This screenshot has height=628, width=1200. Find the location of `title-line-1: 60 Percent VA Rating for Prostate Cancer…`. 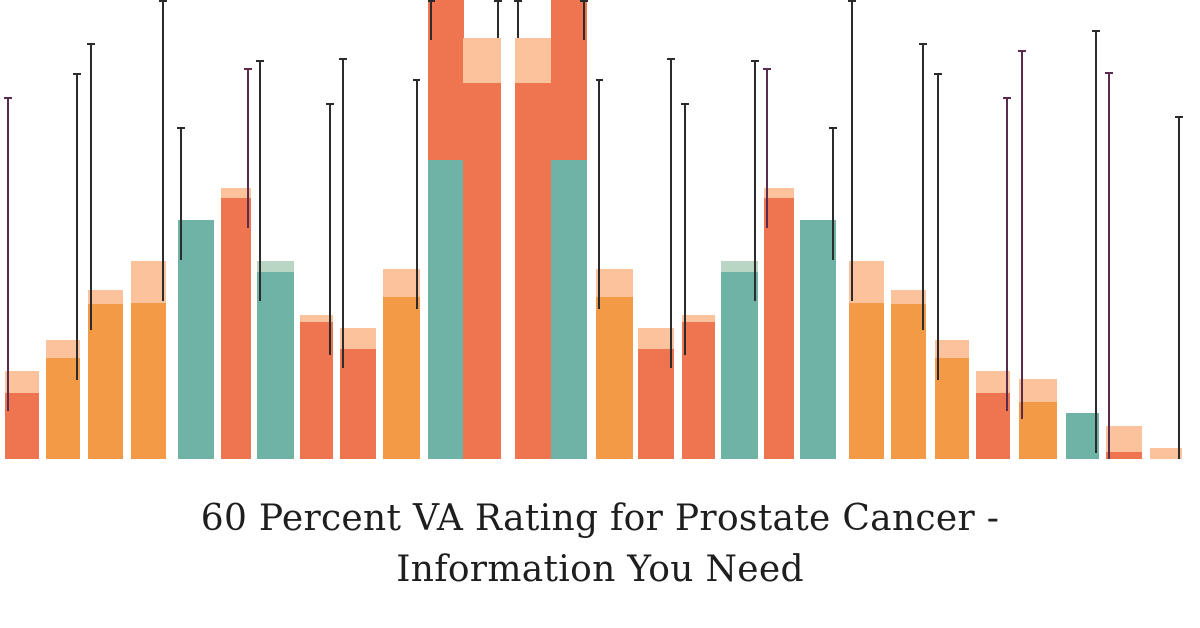

title-line-1: 60 Percent VA Rating for Prostate Cancer… is located at coordinates (600, 518).